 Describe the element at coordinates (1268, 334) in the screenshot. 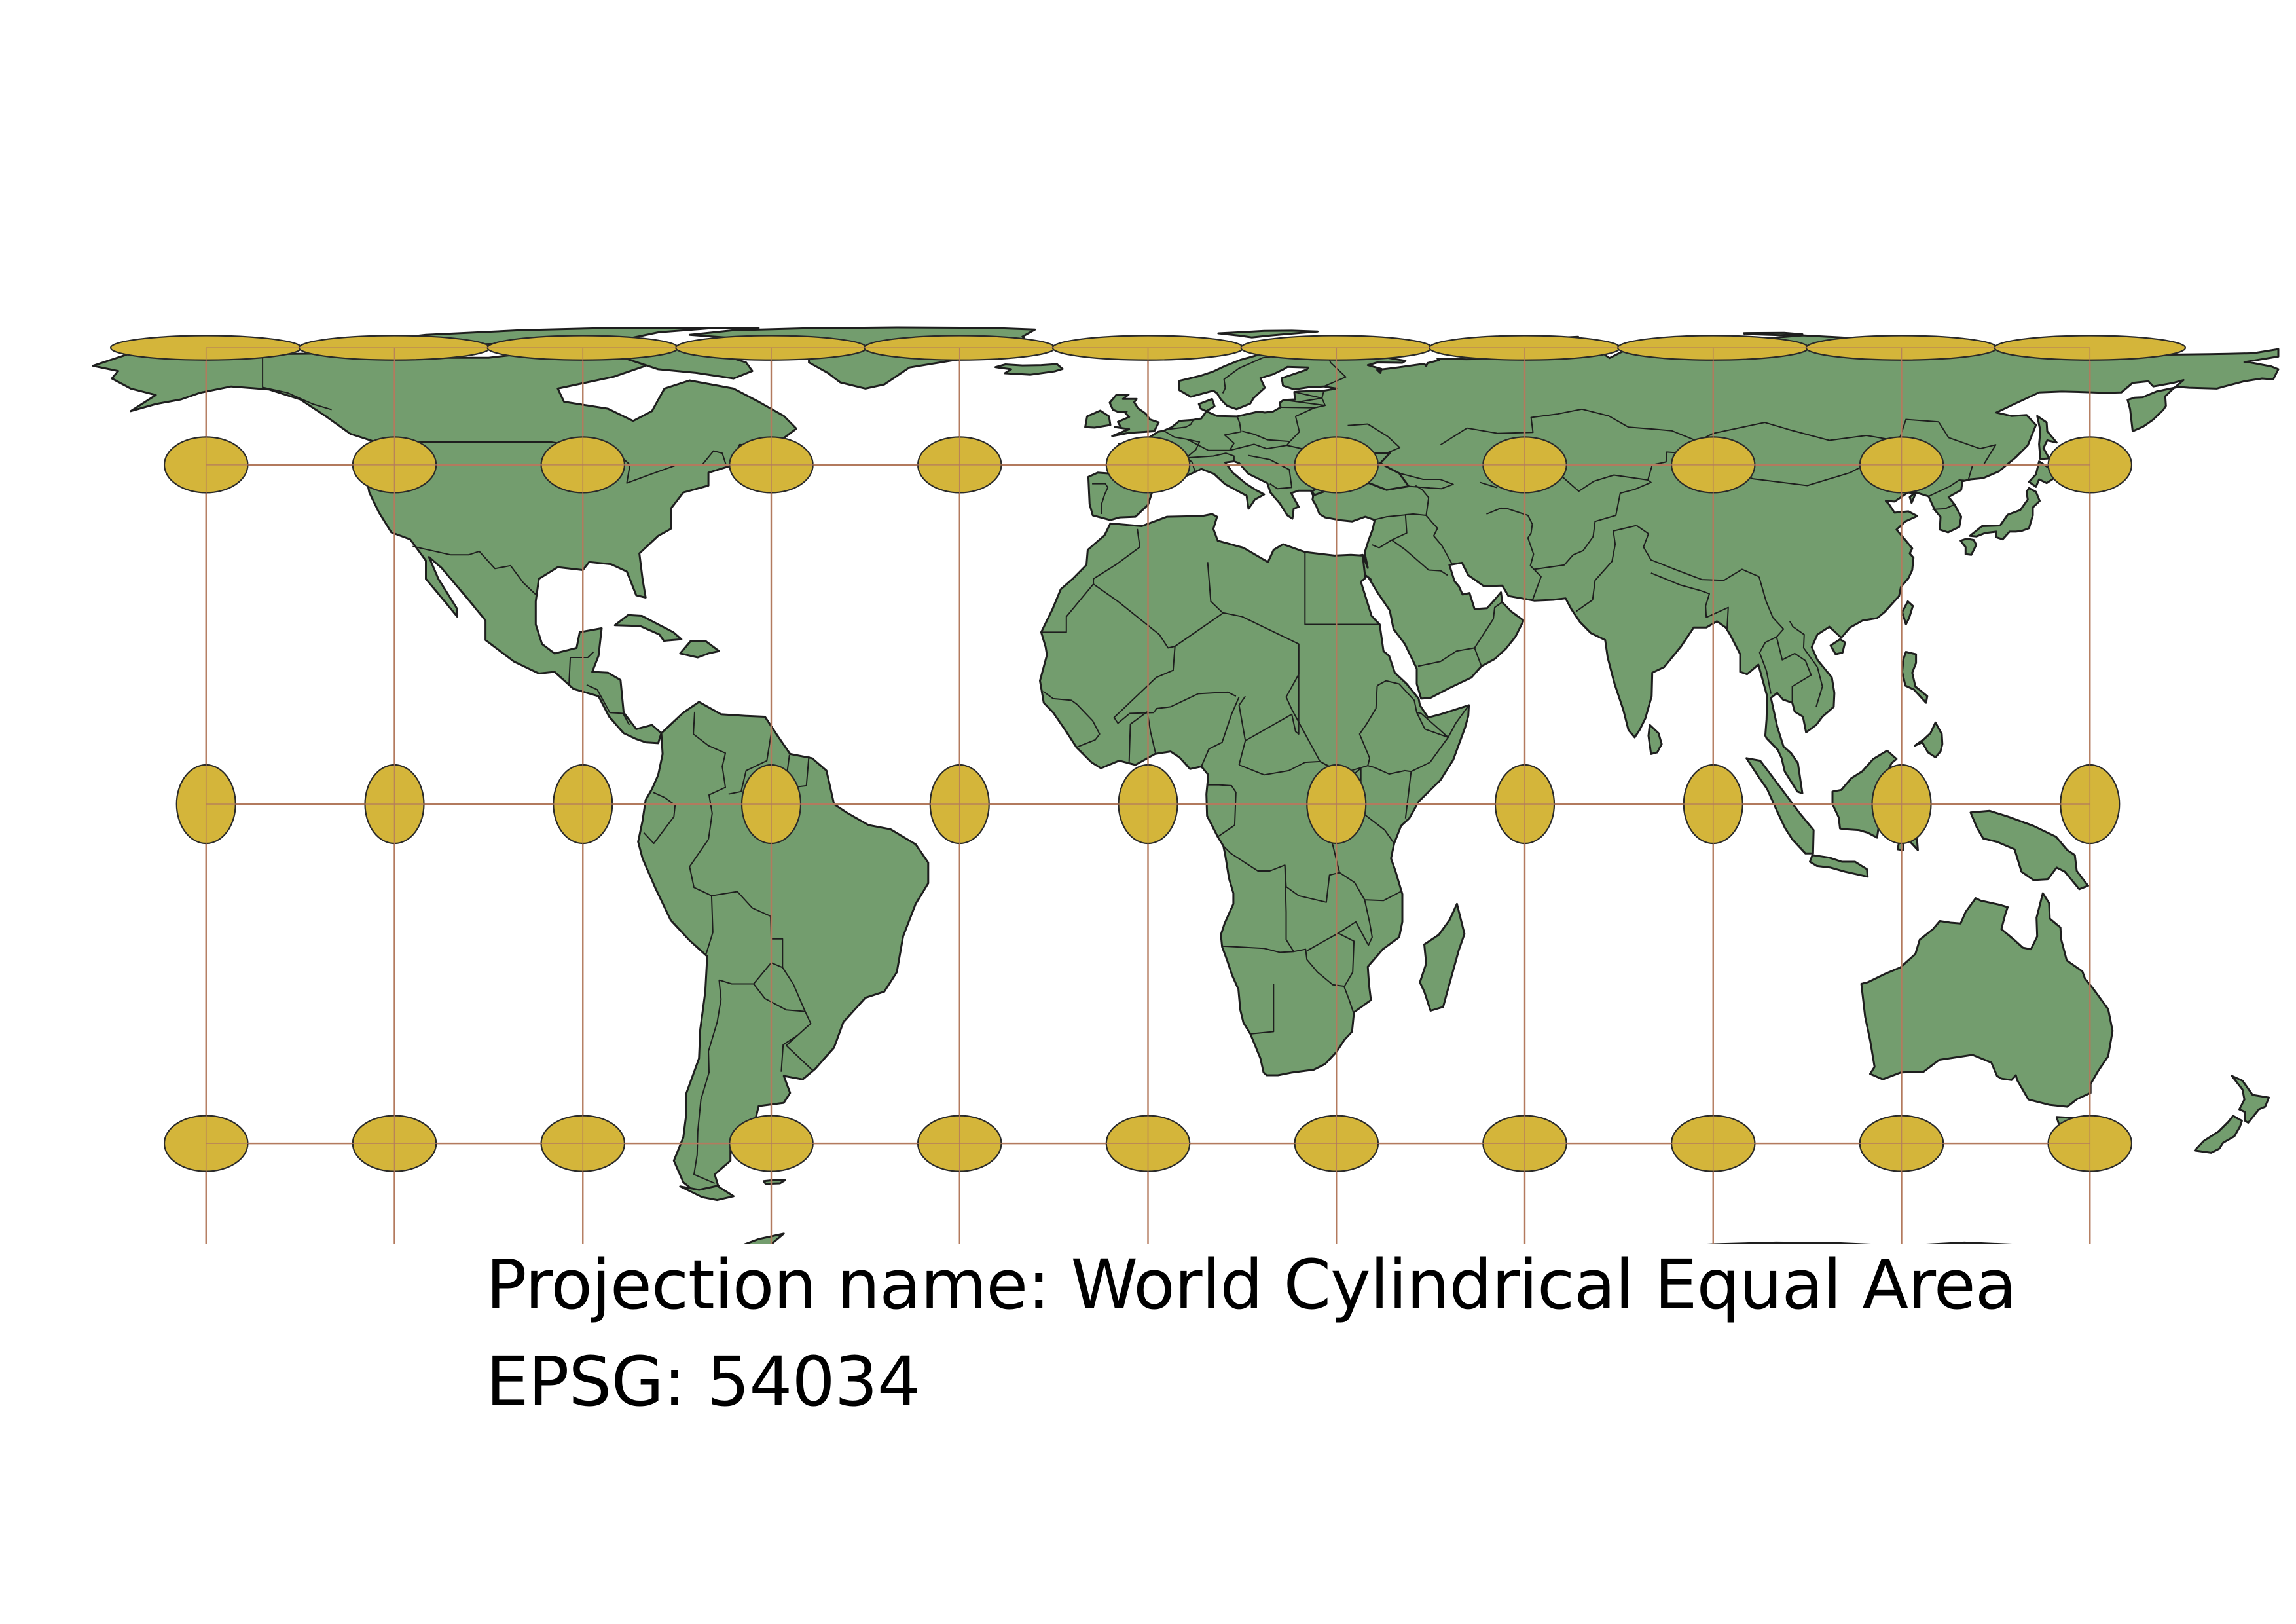

I see `landmass-svalbard` at that location.